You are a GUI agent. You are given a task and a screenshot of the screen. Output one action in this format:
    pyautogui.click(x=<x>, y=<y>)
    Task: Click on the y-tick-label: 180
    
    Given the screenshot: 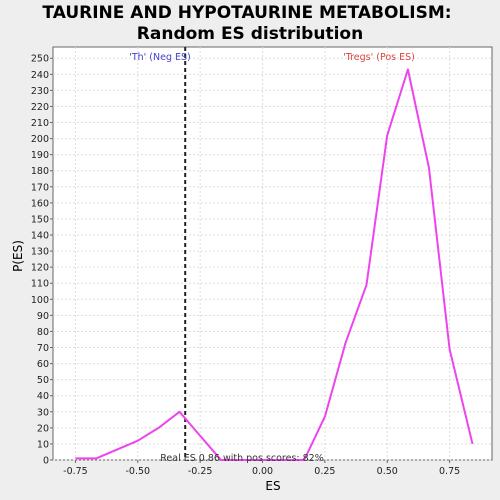 What is the action you would take?
    pyautogui.click(x=40, y=171)
    